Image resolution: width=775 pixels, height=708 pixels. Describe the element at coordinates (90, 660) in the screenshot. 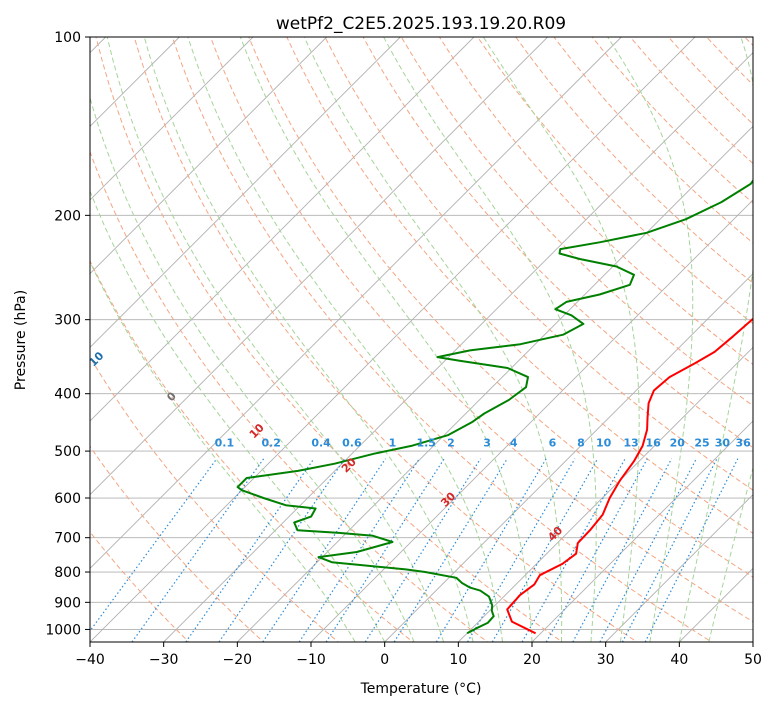

I see `x-tick-label: −40` at that location.